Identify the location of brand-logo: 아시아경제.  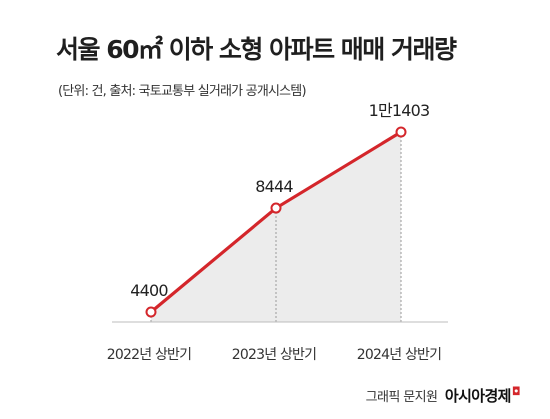
(478, 396).